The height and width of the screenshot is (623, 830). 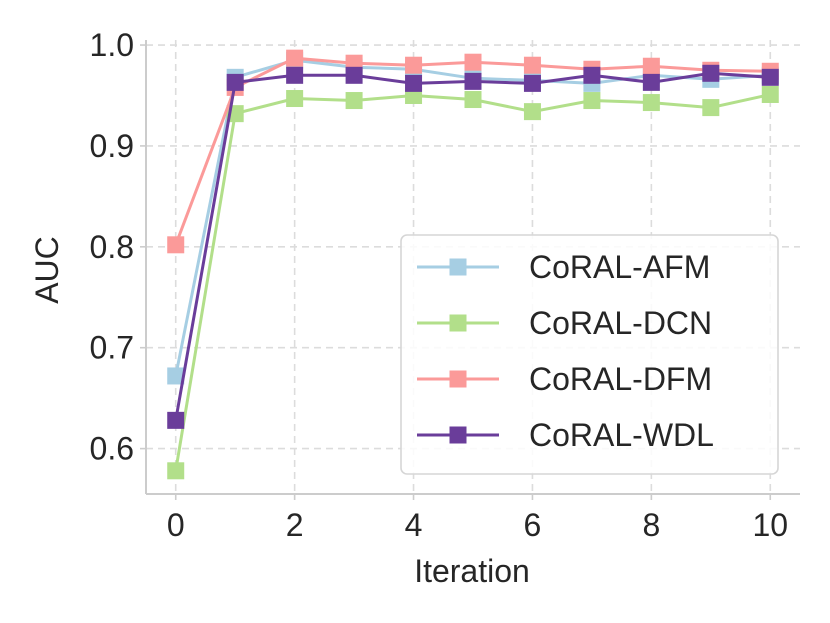 What do you see at coordinates (620, 323) in the screenshot?
I see `legend-label: CoRAL-DCN` at bounding box center [620, 323].